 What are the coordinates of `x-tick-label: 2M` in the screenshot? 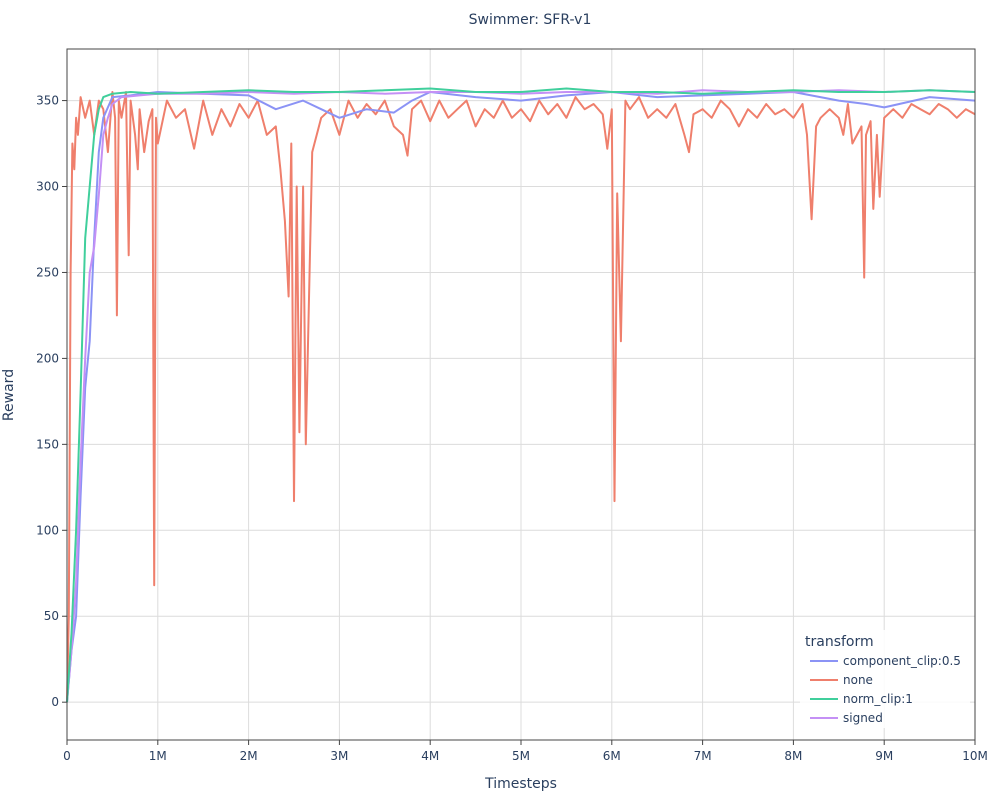 It's located at (249, 756).